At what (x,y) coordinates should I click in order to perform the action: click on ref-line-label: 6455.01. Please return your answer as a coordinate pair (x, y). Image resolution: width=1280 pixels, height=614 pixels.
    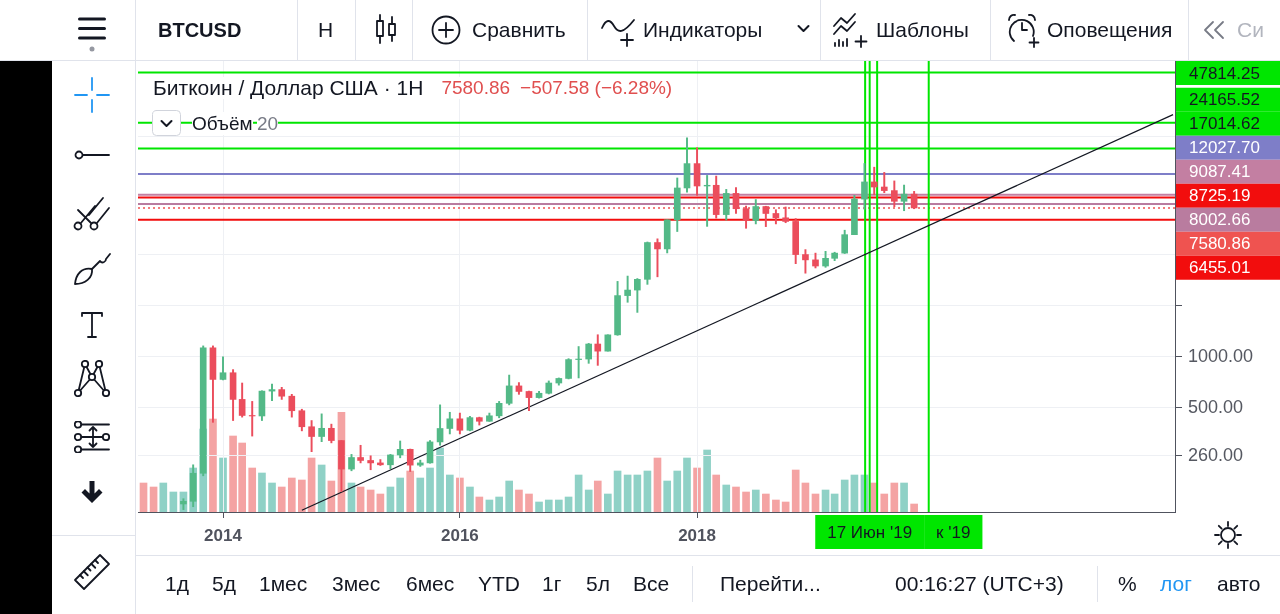
    Looking at the image, I should click on (1220, 268).